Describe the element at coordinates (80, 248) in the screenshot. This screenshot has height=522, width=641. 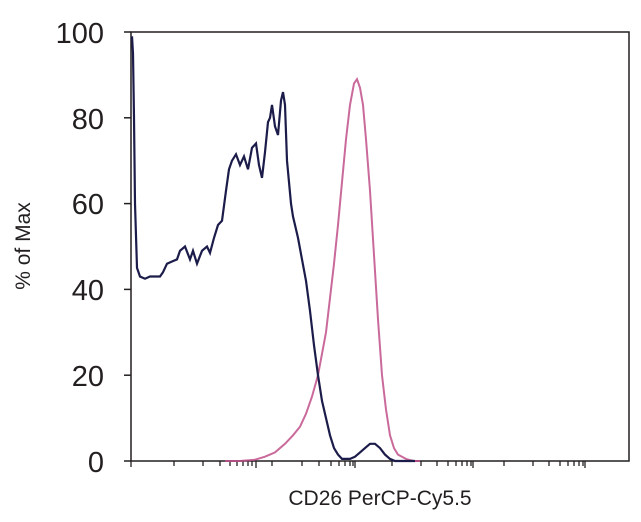
I see `y-axis-tick-labels: 0 20 40 60 80 100` at that location.